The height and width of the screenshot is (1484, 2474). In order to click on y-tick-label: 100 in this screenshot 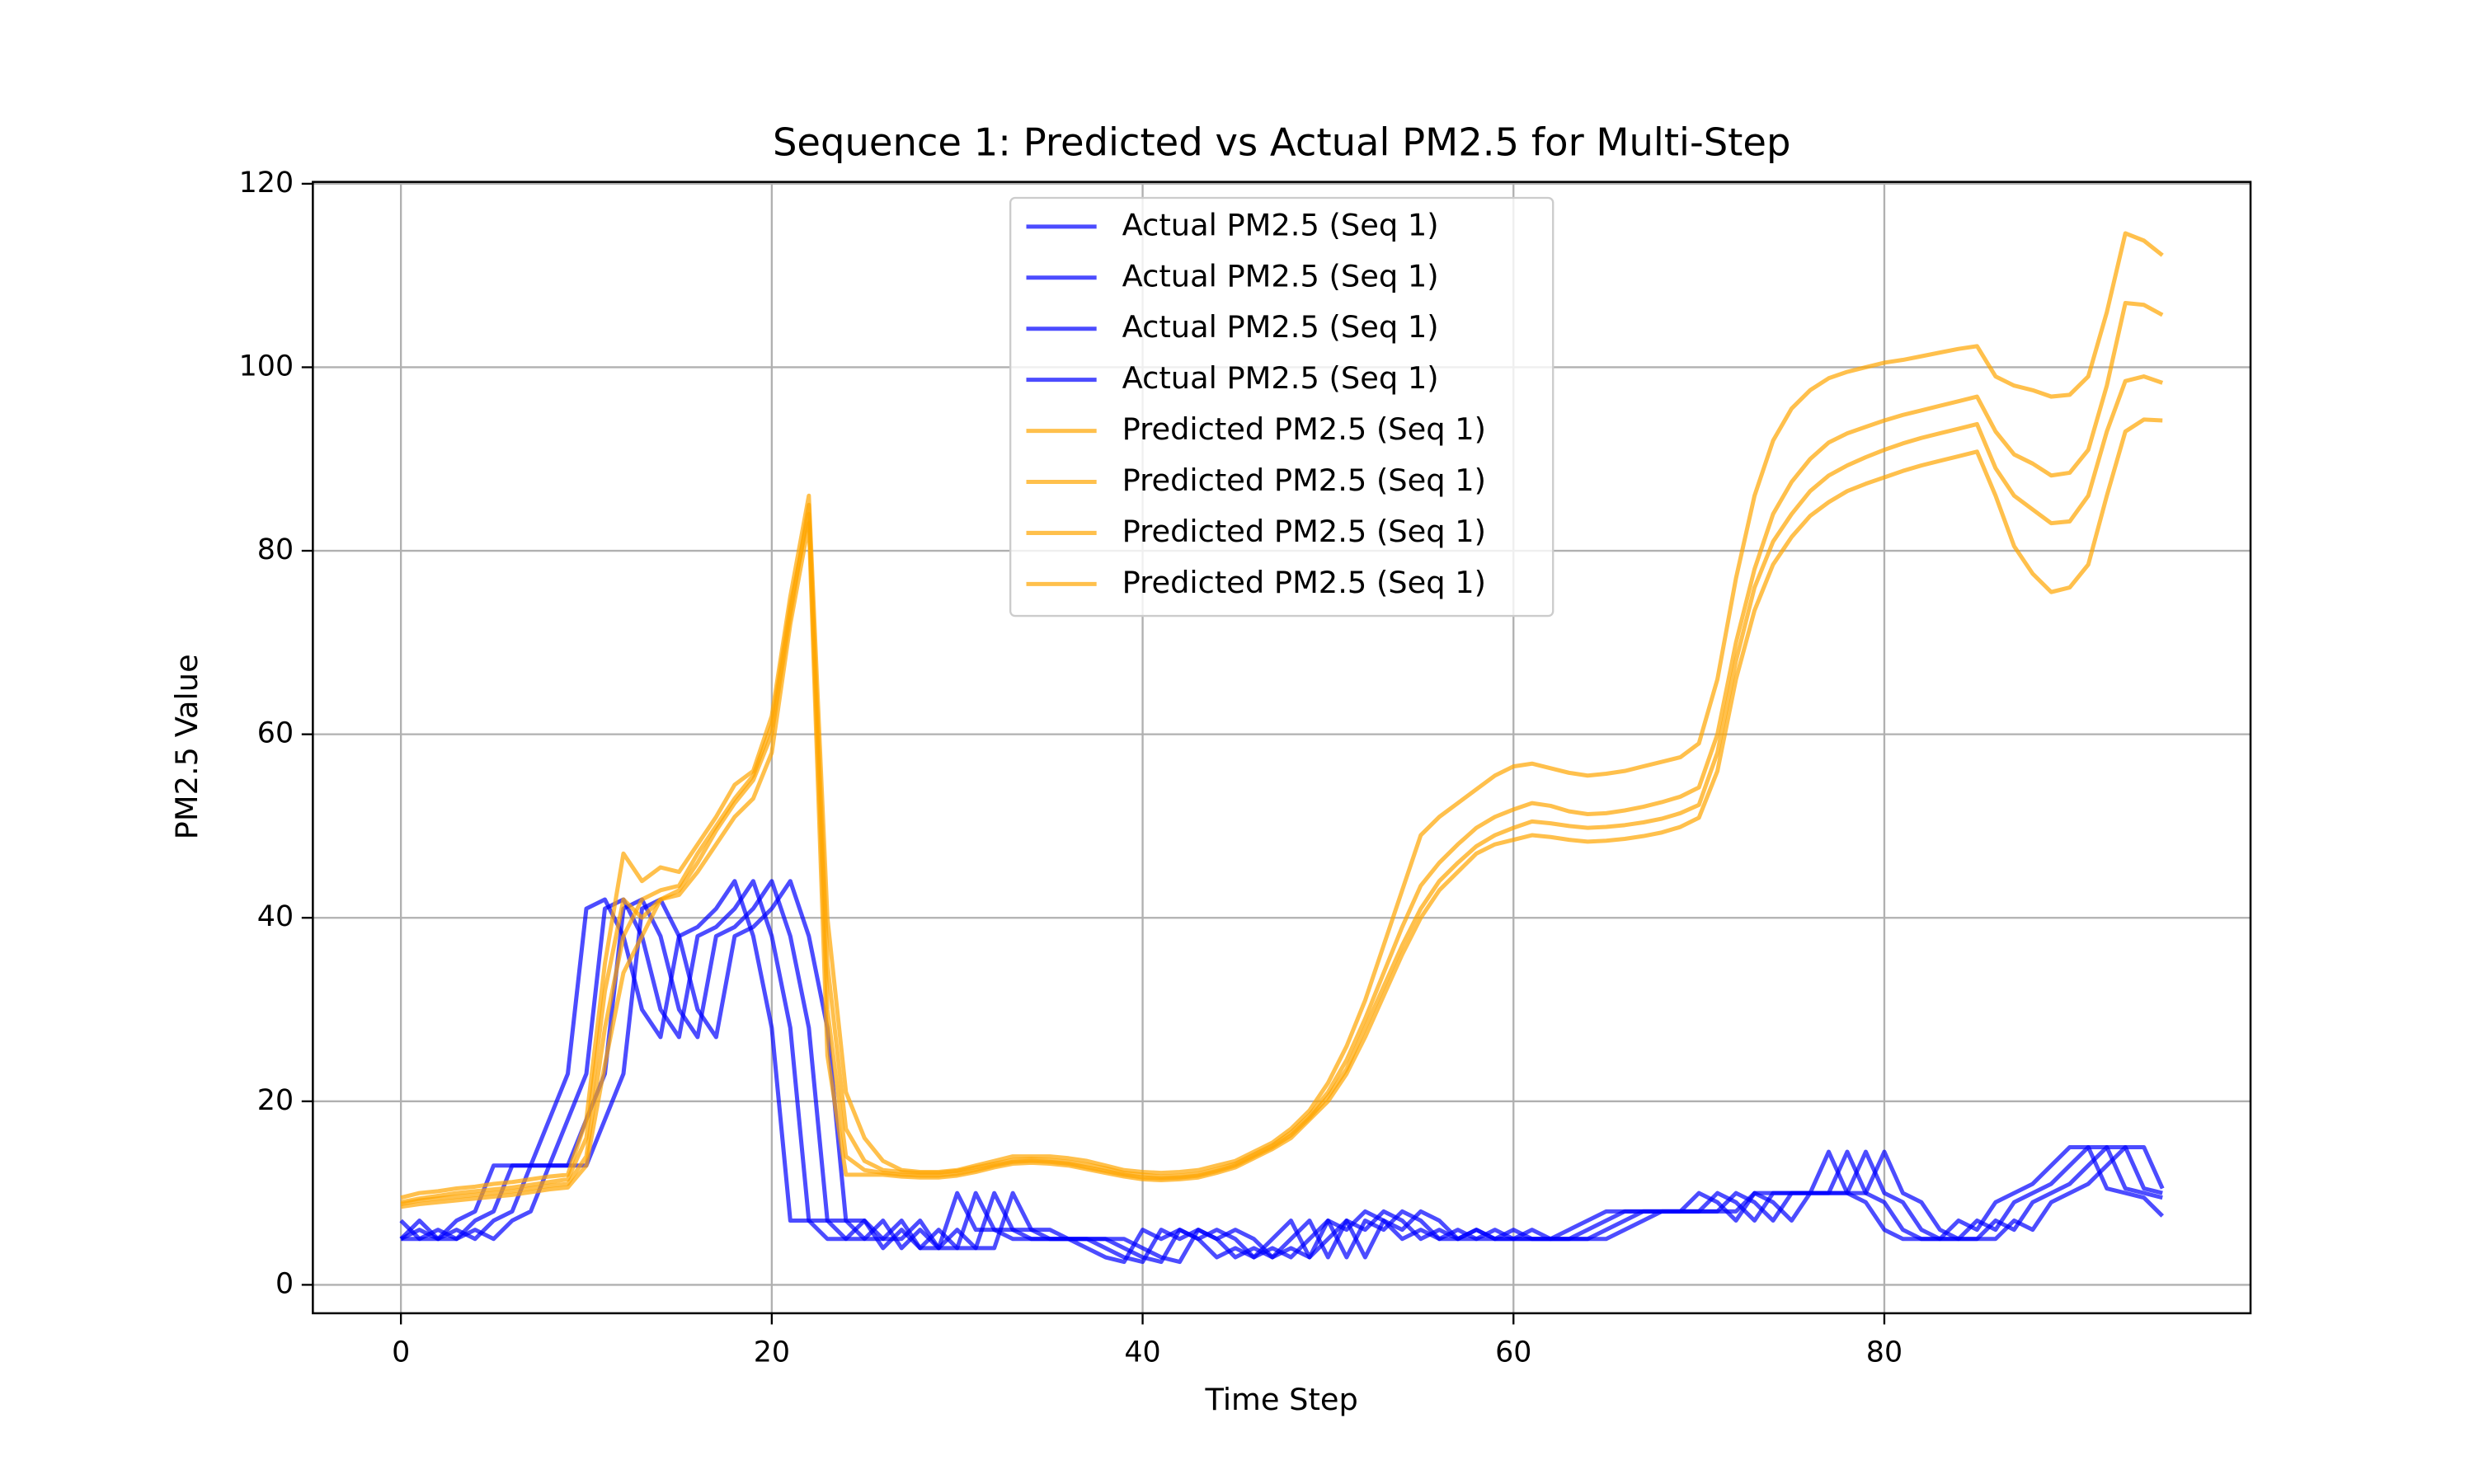, I will do `click(266, 366)`.